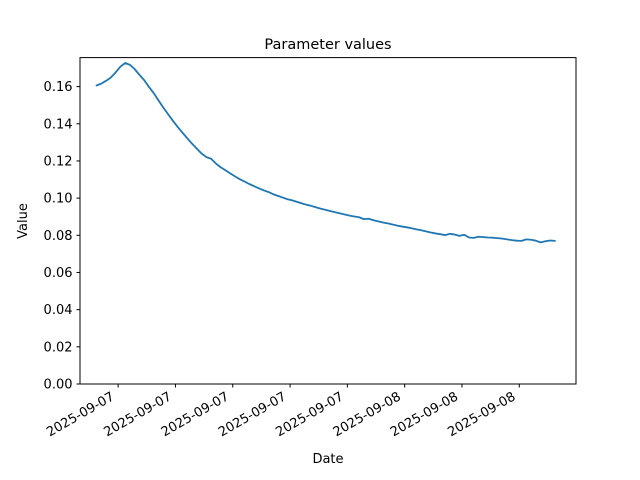  I want to click on y-tick-label: 0.00, so click(58, 385).